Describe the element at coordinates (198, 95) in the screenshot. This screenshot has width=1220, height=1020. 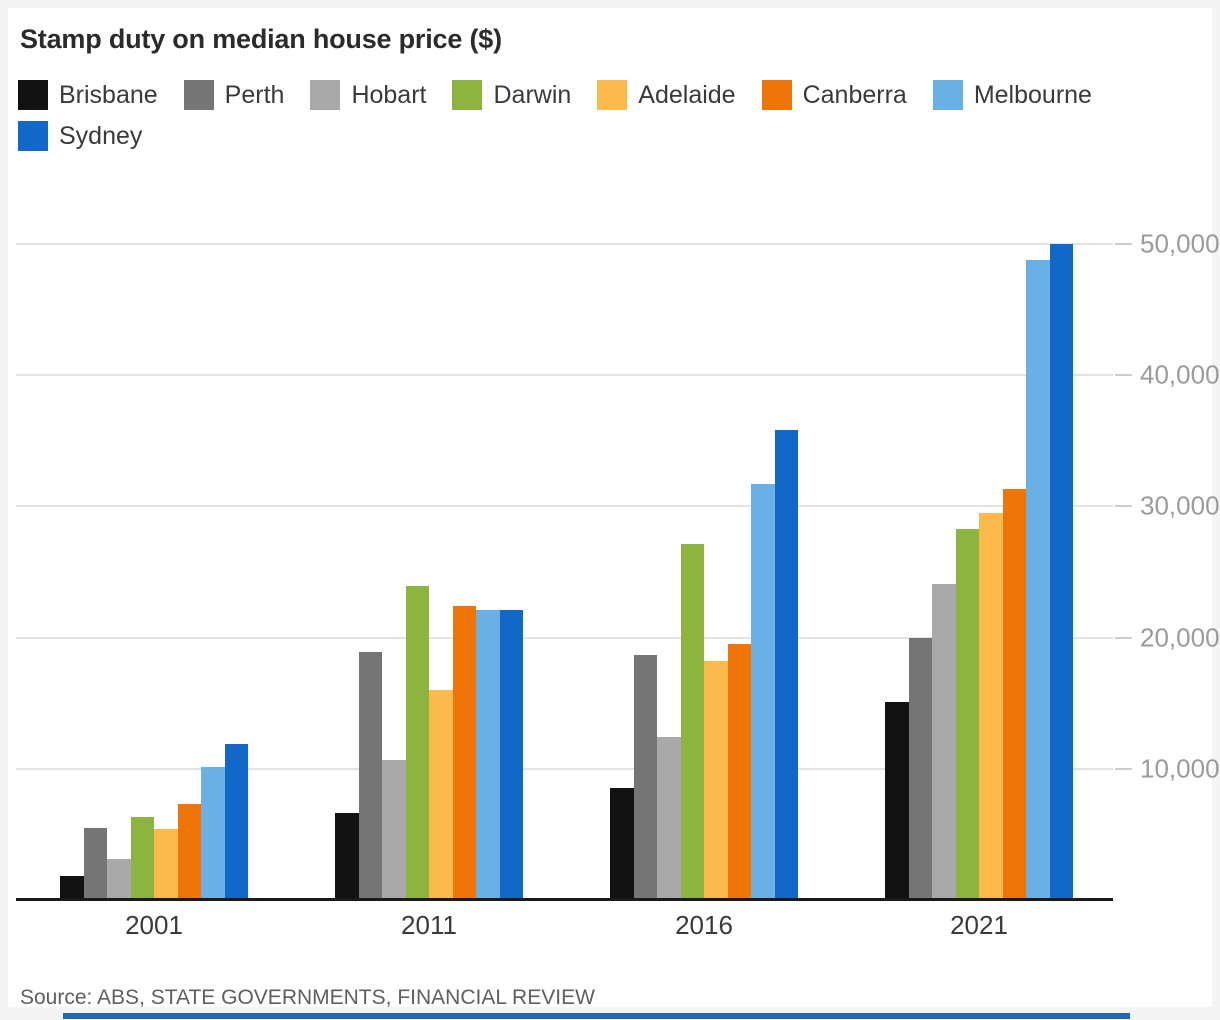
I see `legend-swatch-perth` at that location.